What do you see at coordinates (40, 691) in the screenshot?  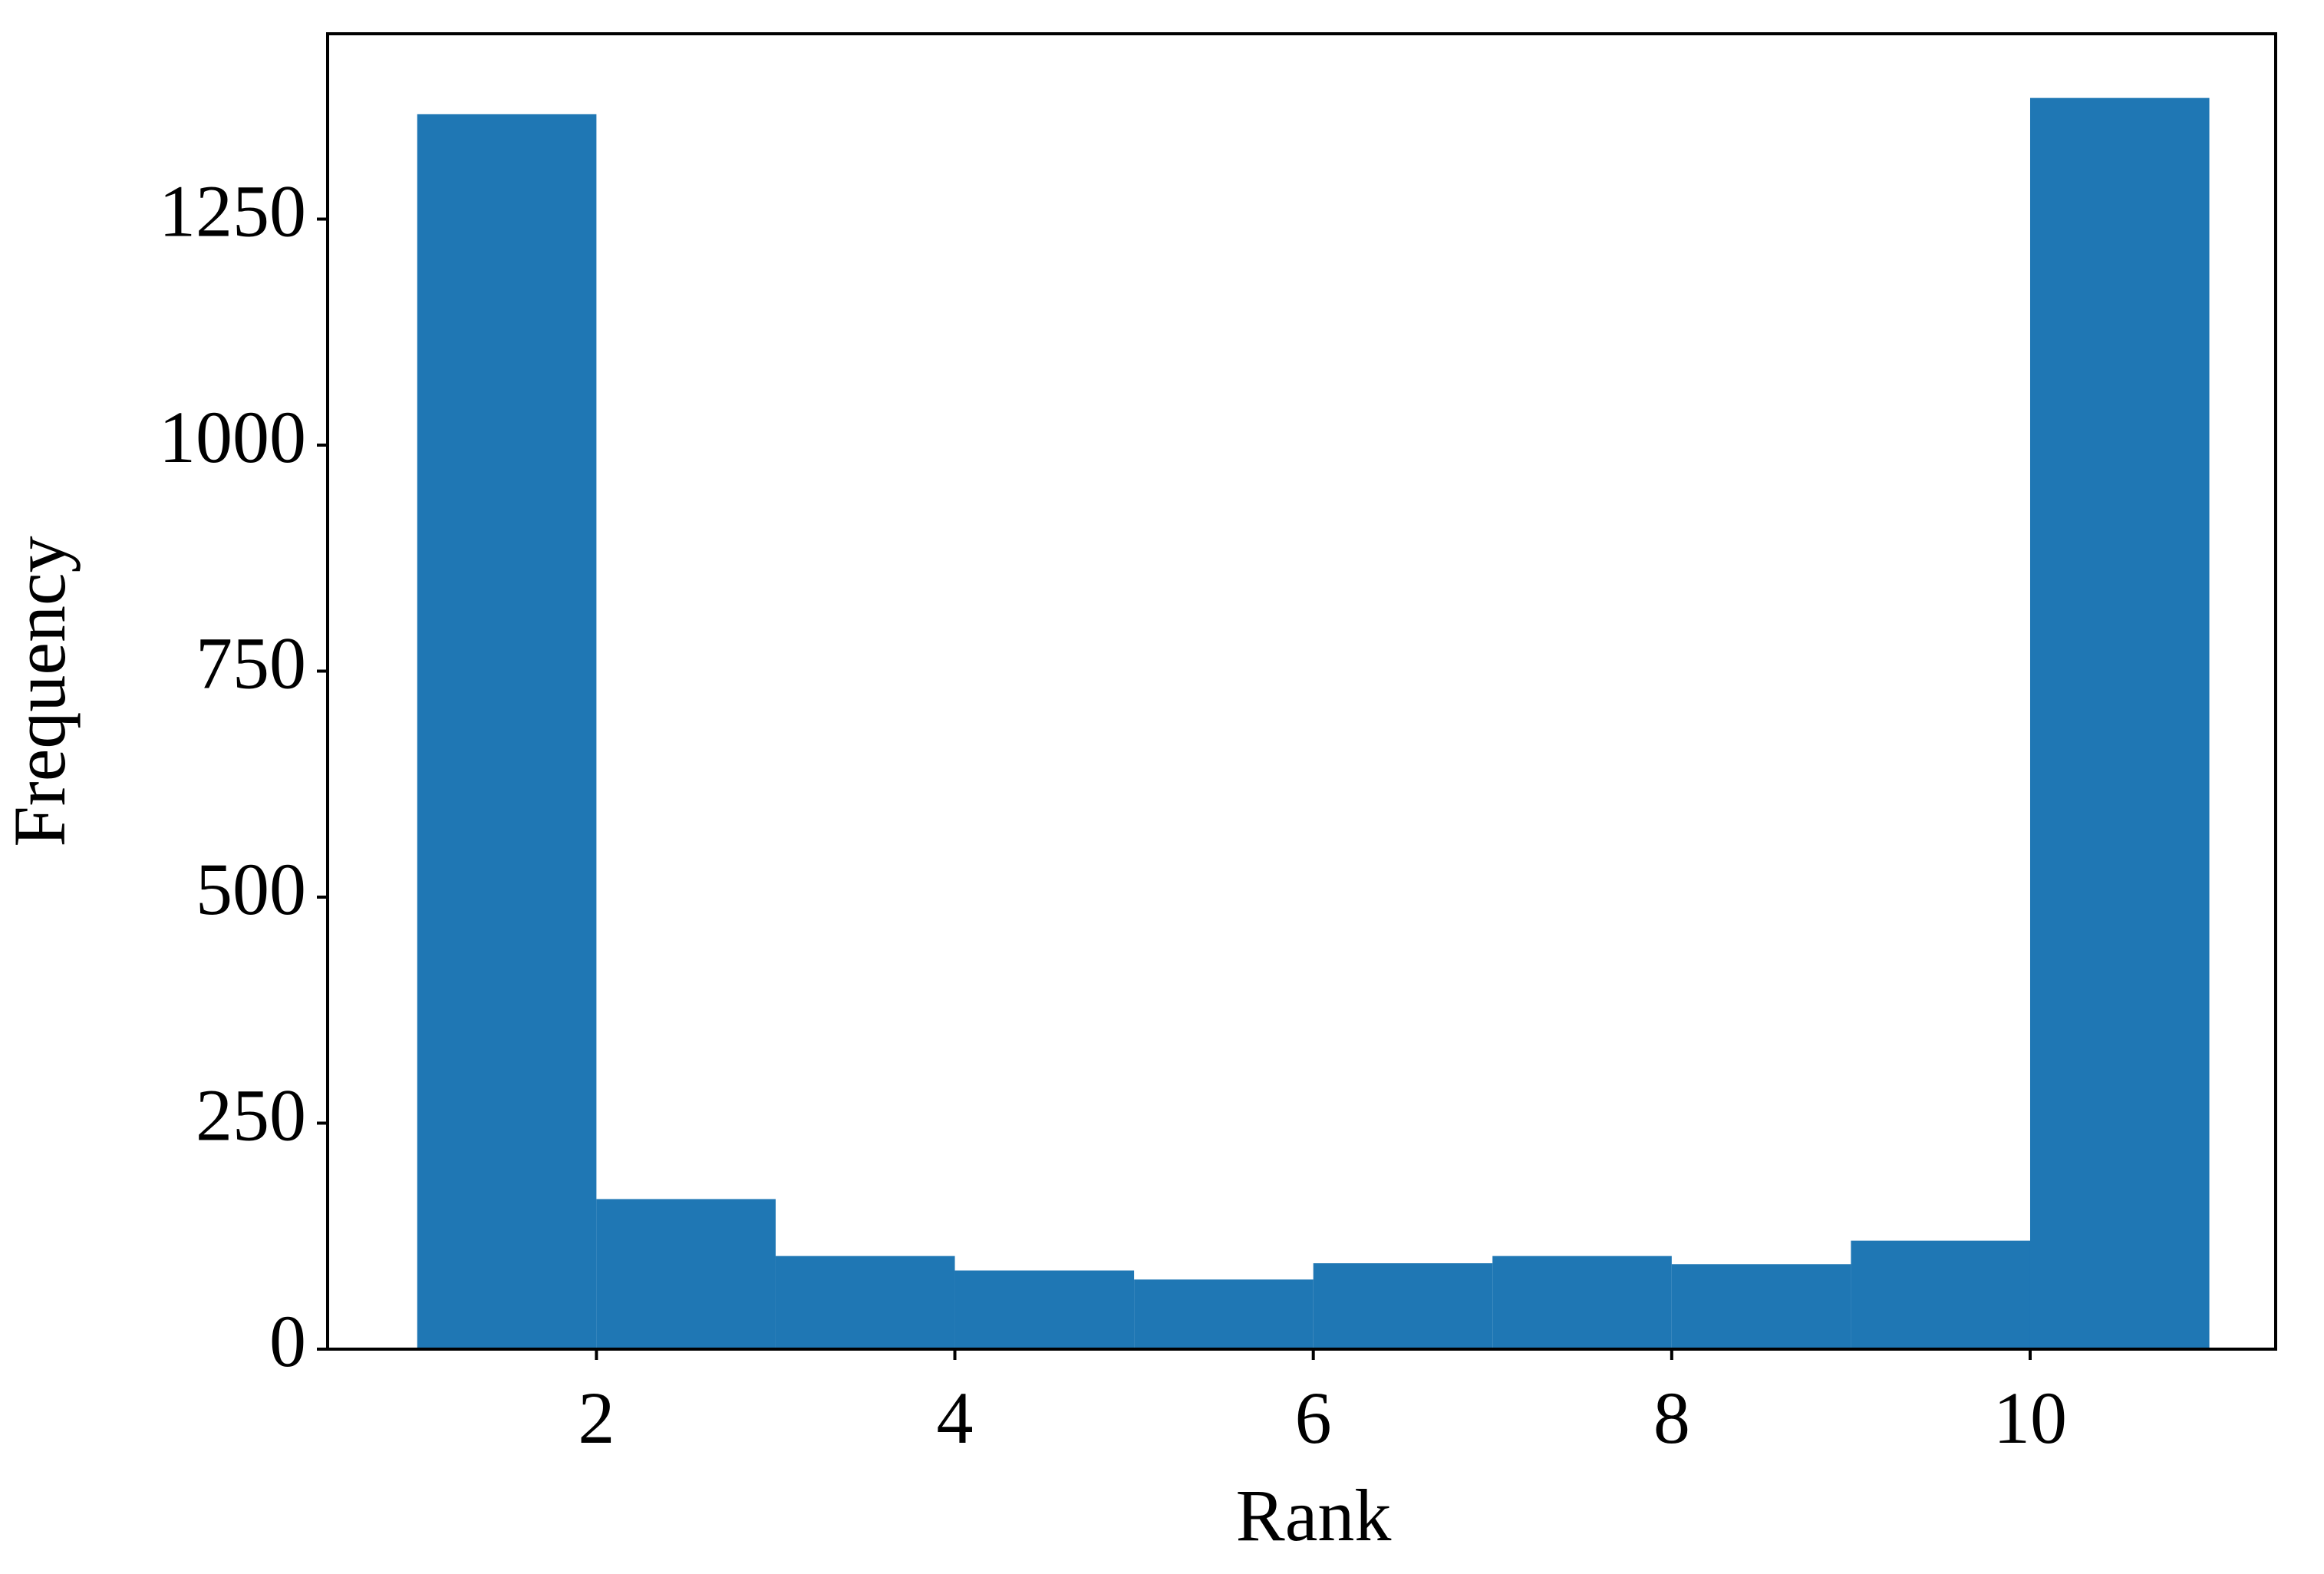 I see `y-axis-label: Frequency` at bounding box center [40, 691].